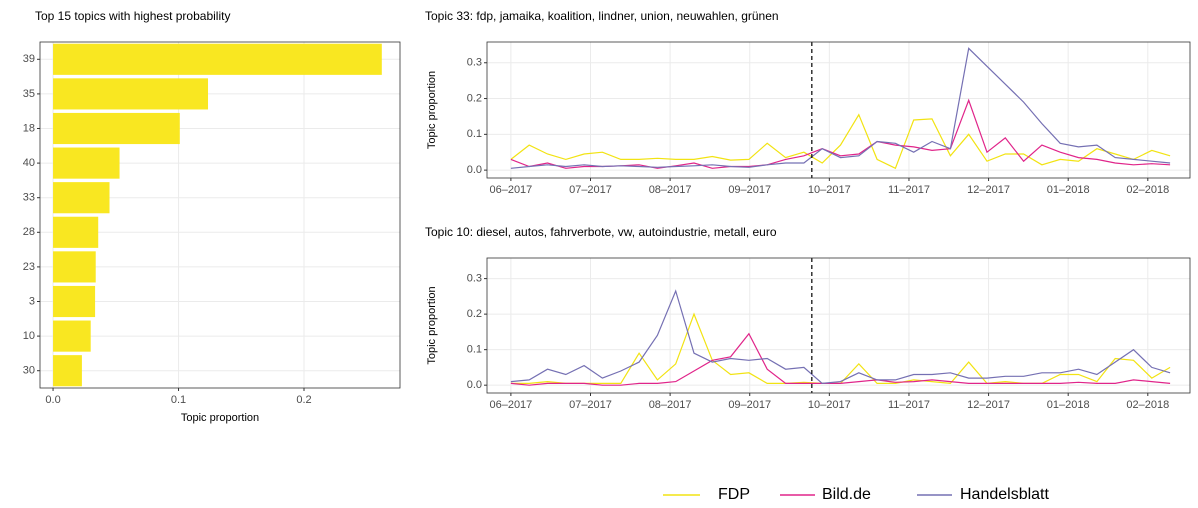  What do you see at coordinates (220, 418) in the screenshot?
I see `x-axis-title: Topic proportion` at bounding box center [220, 418].